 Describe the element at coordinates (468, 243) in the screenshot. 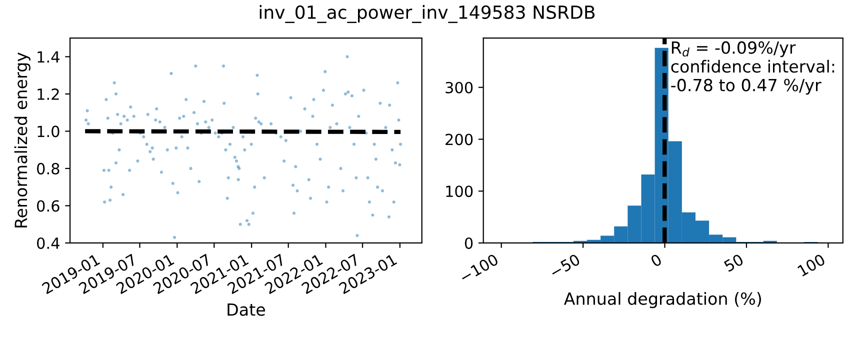

I see `y-tick-label: 0` at that location.